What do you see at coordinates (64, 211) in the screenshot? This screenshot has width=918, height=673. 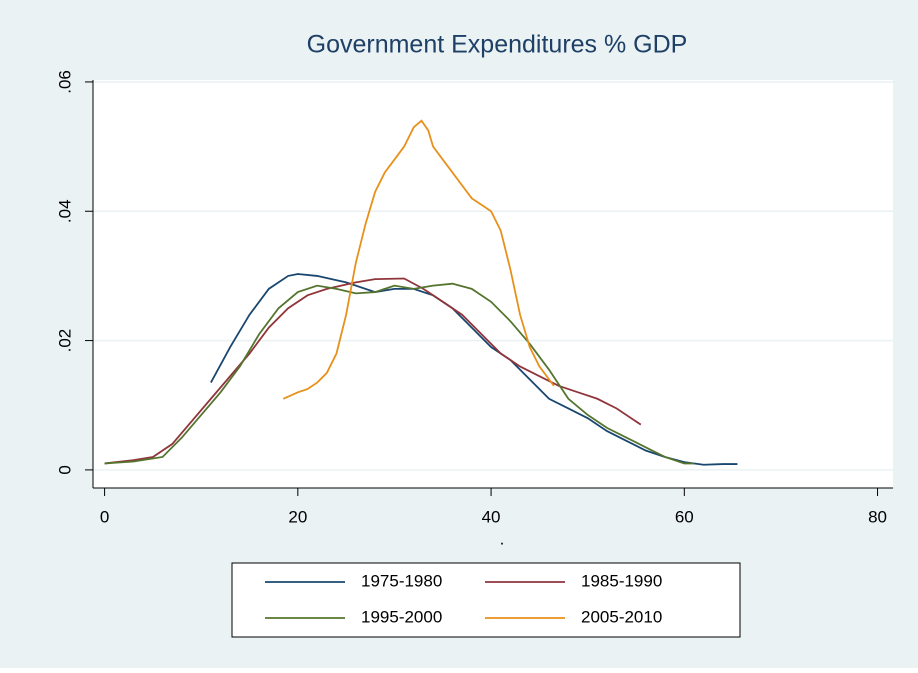 I see `y-tick-label: .04` at bounding box center [64, 211].